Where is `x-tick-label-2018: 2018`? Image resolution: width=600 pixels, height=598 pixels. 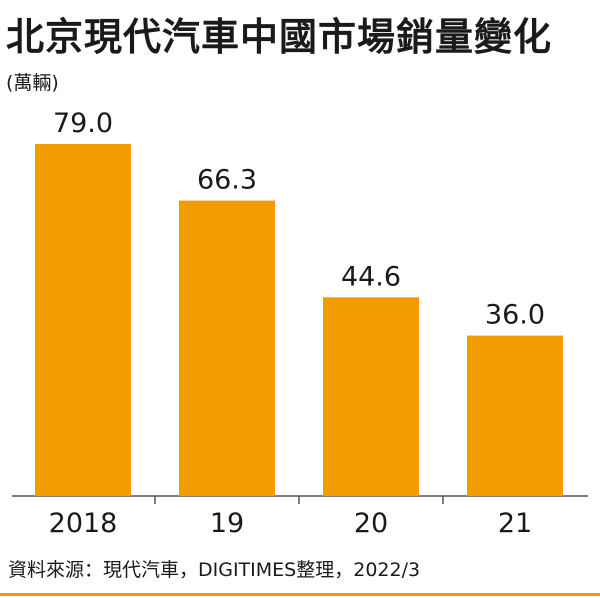
x-tick-label-2018: 2018 is located at coordinates (83, 523).